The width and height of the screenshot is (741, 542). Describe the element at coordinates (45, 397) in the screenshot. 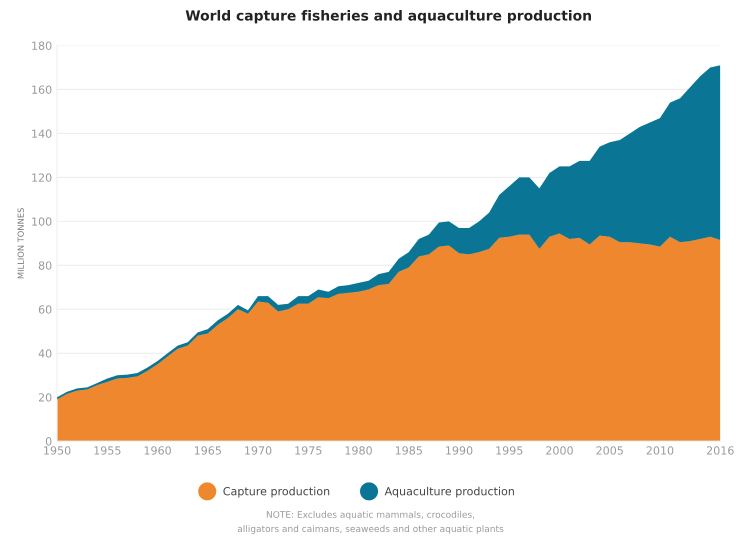

I see `y-tick-label: 20` at that location.